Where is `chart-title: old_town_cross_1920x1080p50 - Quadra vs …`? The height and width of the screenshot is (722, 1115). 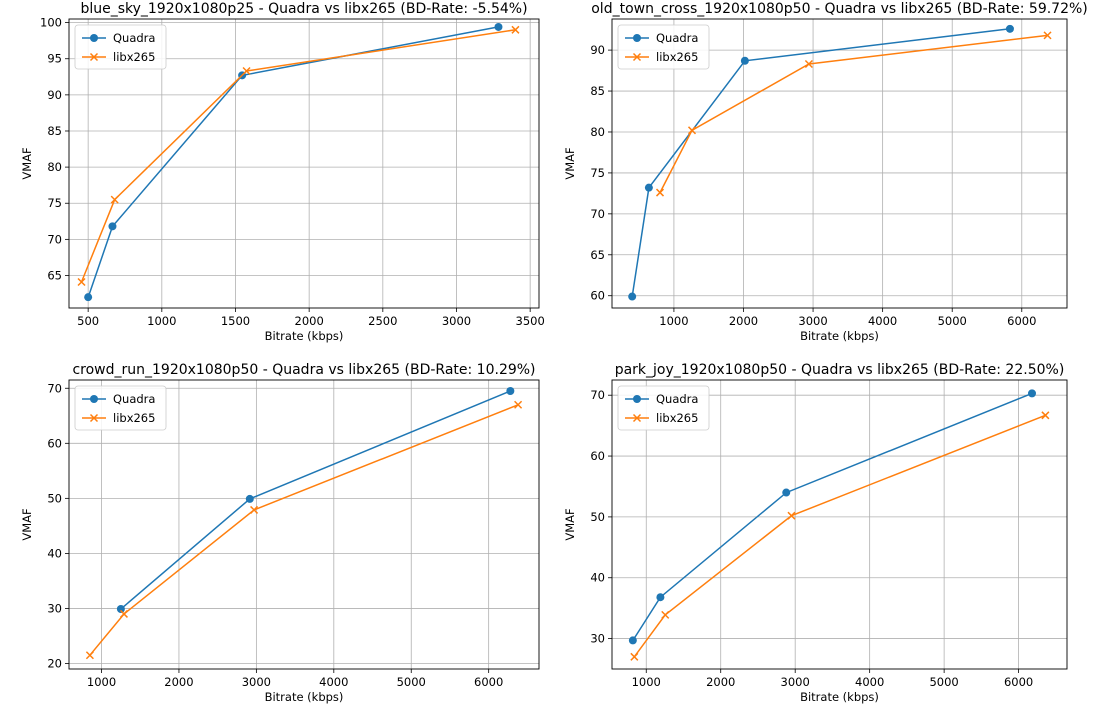 chart-title: old_town_cross_1920x1080p50 - Quadra vs … is located at coordinates (839, 9).